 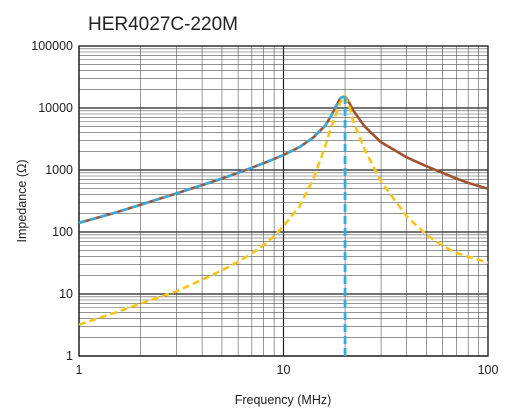 What do you see at coordinates (52, 46) in the screenshot?
I see `y-tick-label: 100000` at bounding box center [52, 46].